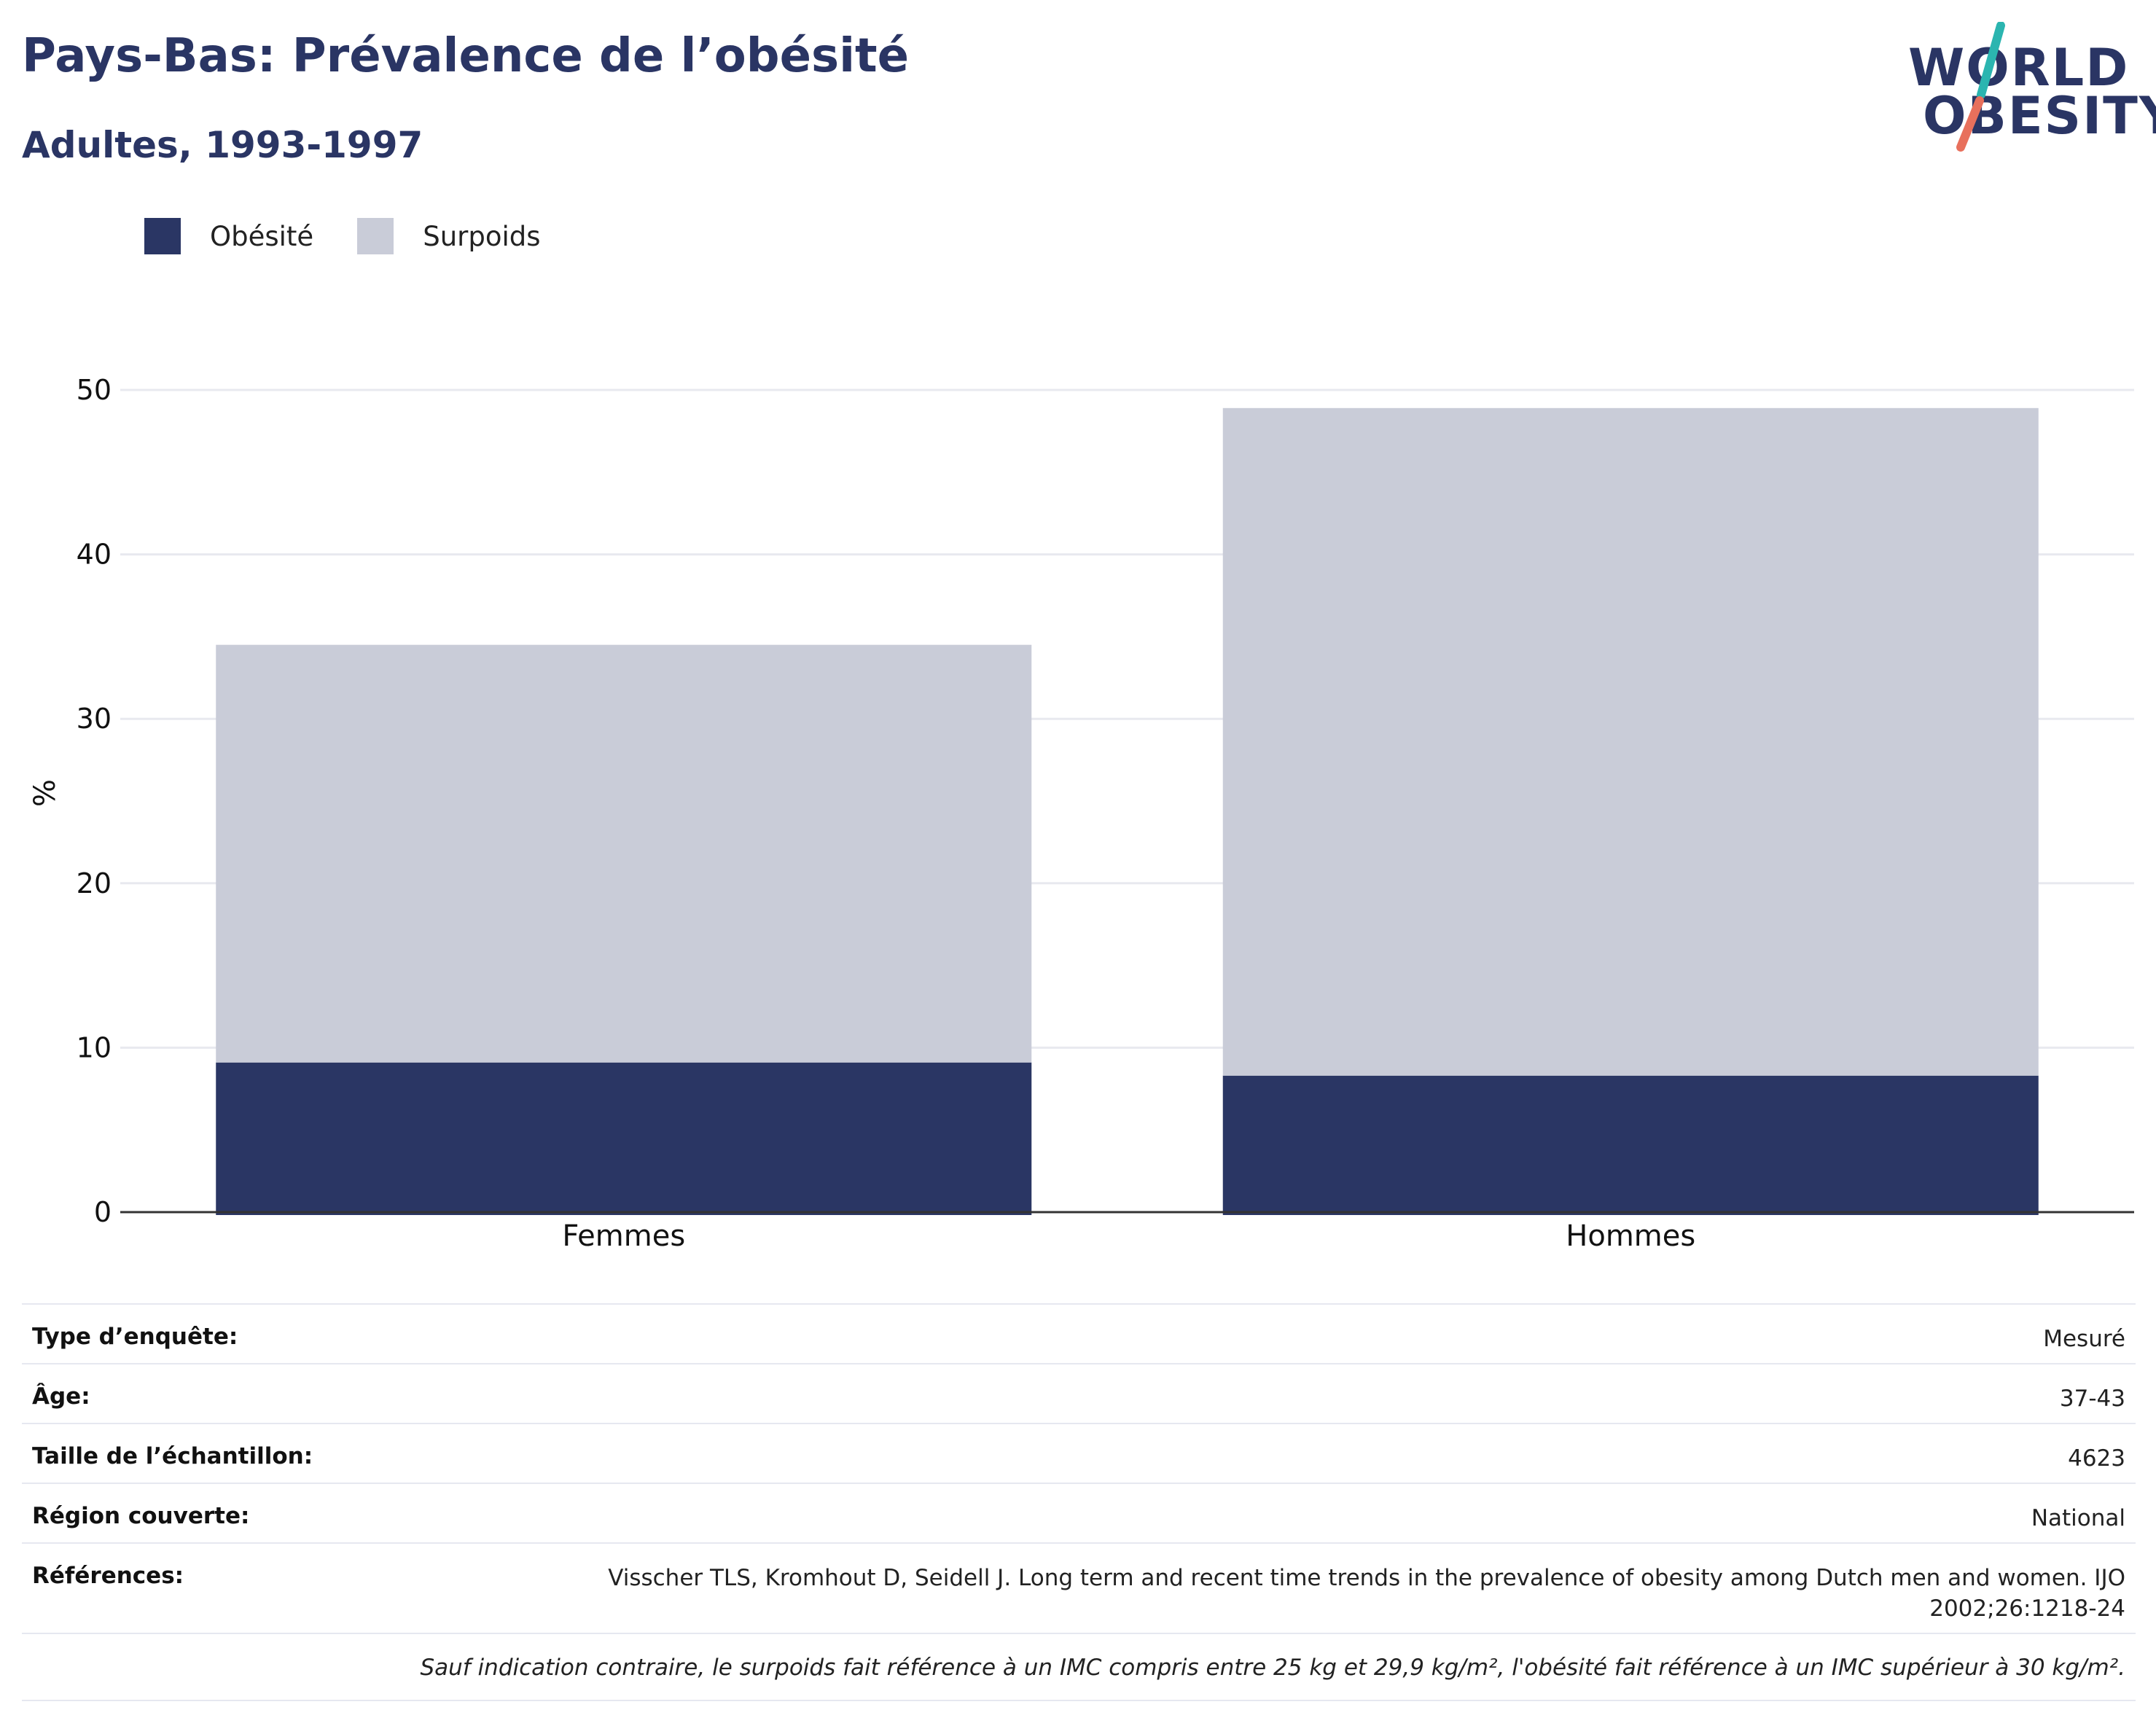 The image size is (2156, 1734). Describe the element at coordinates (1128, 1236) in the screenshot. I see `x-axis-ticks: Femmes Hommes` at that location.